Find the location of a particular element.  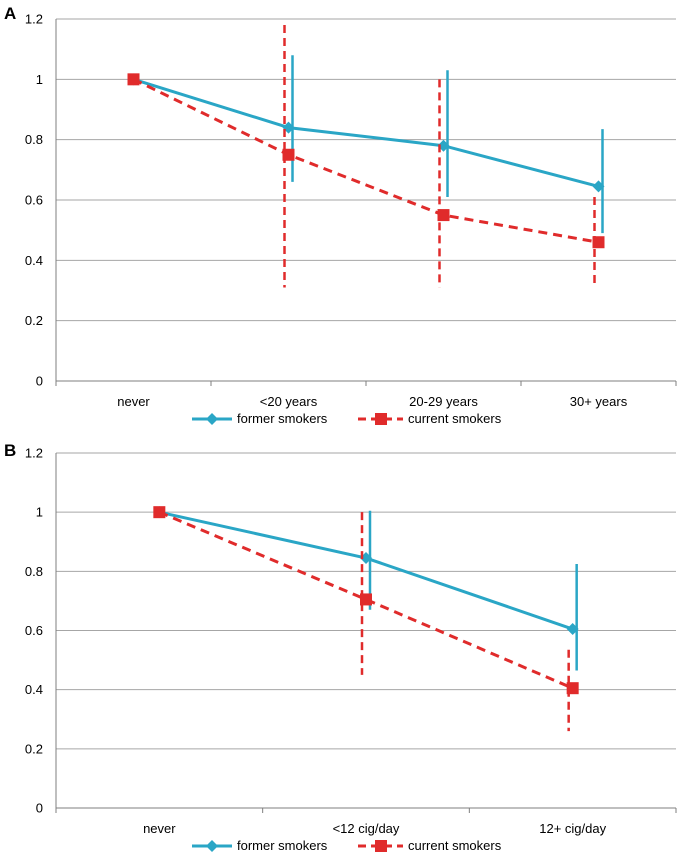

x-tick-label: 20-29 years is located at coordinates (443, 401).